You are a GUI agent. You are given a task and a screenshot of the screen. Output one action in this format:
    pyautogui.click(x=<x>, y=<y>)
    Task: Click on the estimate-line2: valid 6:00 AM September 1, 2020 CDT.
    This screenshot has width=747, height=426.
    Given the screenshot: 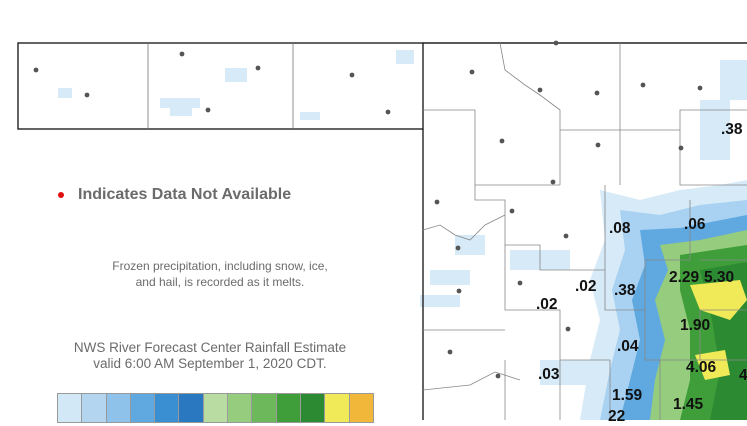 What is the action you would take?
    pyautogui.click(x=210, y=363)
    